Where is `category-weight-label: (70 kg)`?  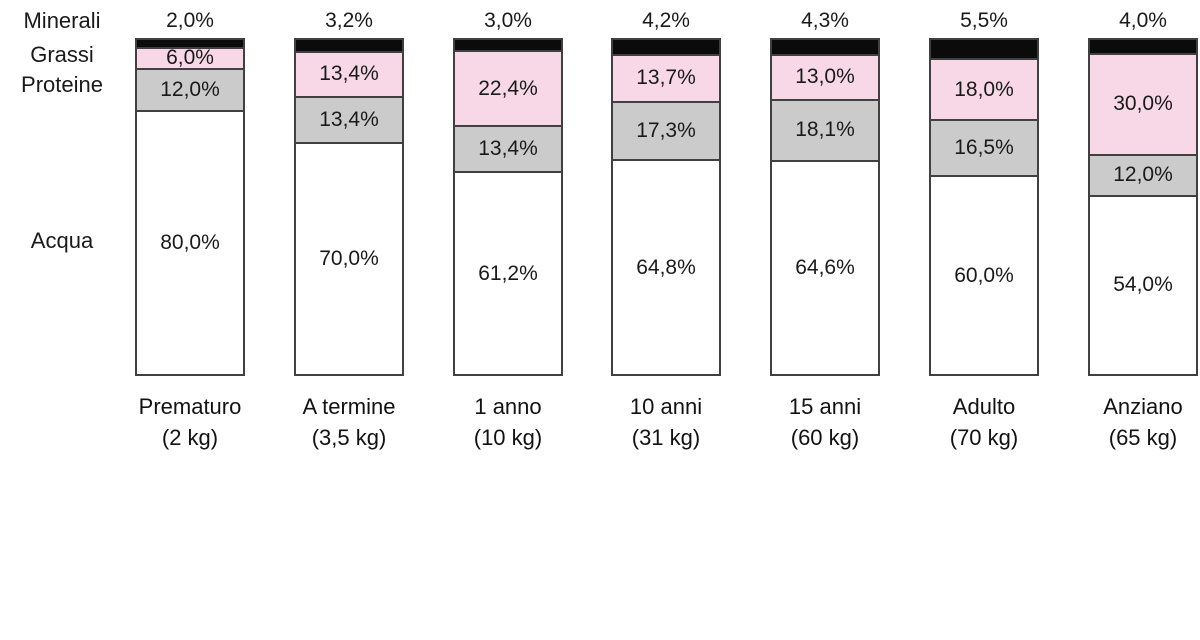 category-weight-label: (70 kg) is located at coordinates (984, 437).